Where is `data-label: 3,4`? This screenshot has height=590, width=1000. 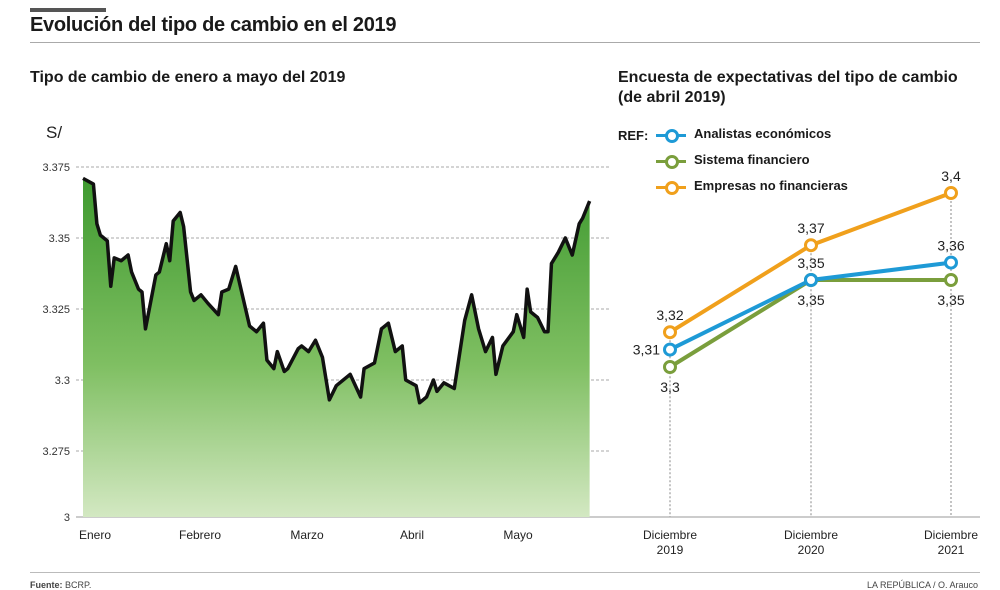 data-label: 3,4 is located at coordinates (951, 176).